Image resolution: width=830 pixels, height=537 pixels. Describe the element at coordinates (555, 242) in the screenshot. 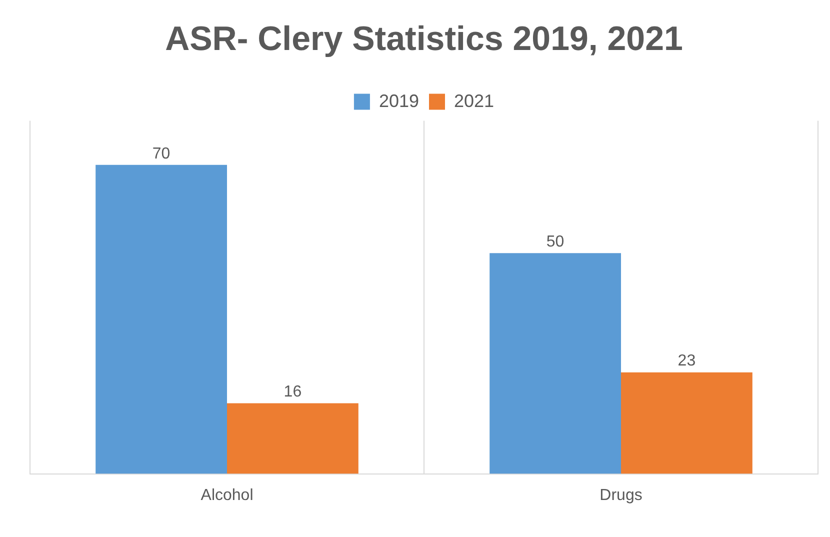

I see `data-label: 50` at that location.